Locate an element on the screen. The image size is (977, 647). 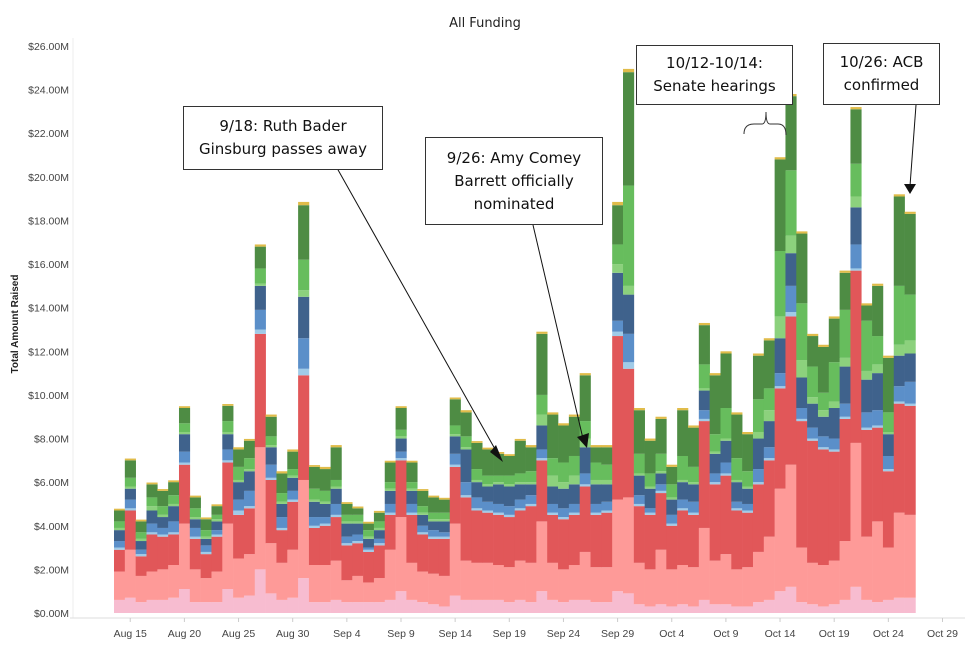
x-tick-label: Sep 29 is located at coordinates (617, 634).